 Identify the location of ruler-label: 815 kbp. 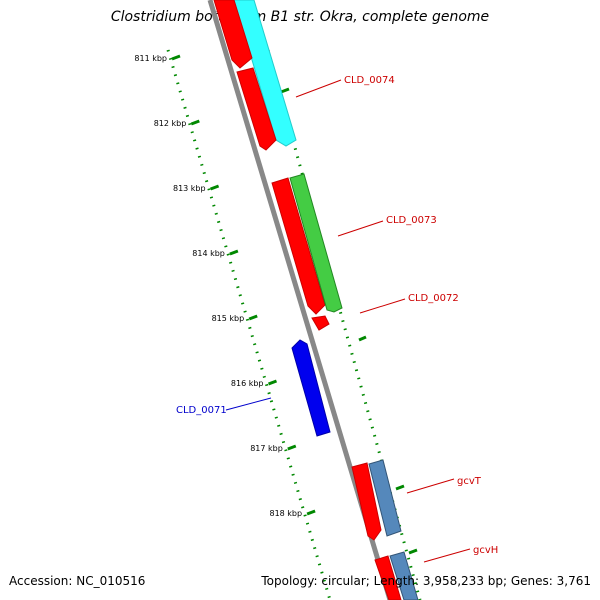
(228, 318).